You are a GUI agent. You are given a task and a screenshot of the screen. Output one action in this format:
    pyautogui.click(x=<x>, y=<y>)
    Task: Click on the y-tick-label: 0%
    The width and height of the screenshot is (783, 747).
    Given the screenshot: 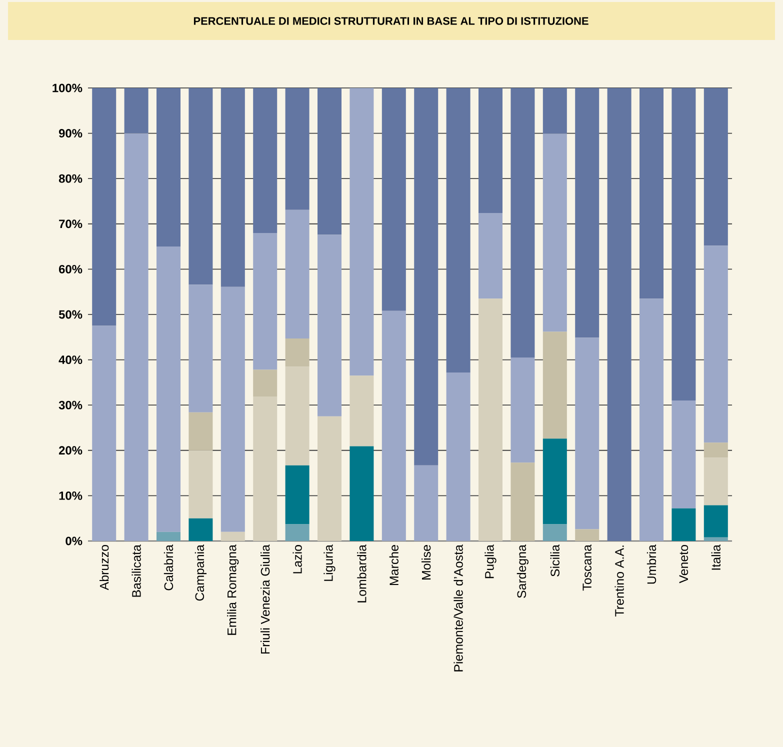 What is the action you would take?
    pyautogui.click(x=74, y=541)
    